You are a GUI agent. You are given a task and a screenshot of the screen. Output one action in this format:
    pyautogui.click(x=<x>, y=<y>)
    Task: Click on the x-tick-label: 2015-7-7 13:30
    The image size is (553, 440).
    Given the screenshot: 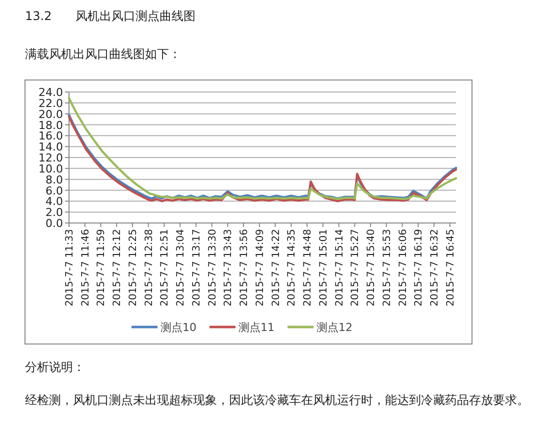 What is the action you would take?
    pyautogui.click(x=212, y=267)
    